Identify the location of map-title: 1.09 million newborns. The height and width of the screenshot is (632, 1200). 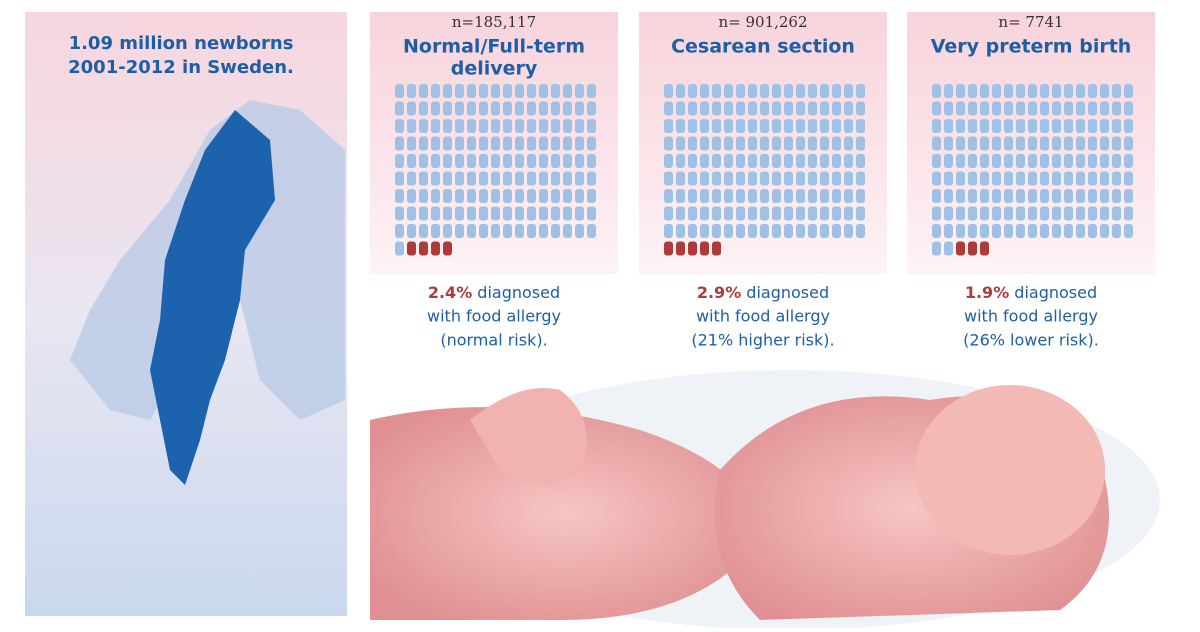
(181, 43).